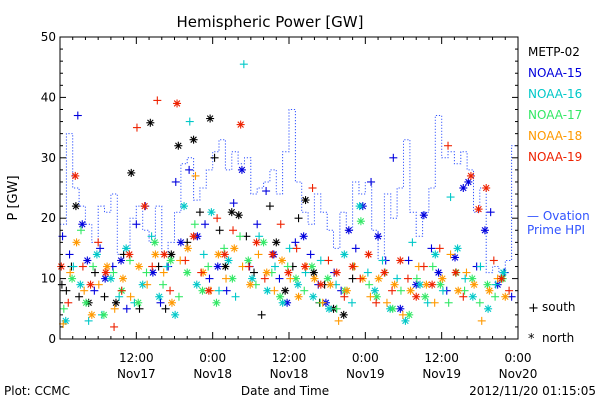  What do you see at coordinates (518, 374) in the screenshot?
I see `x-tick-date-label: Nov20` at bounding box center [518, 374].